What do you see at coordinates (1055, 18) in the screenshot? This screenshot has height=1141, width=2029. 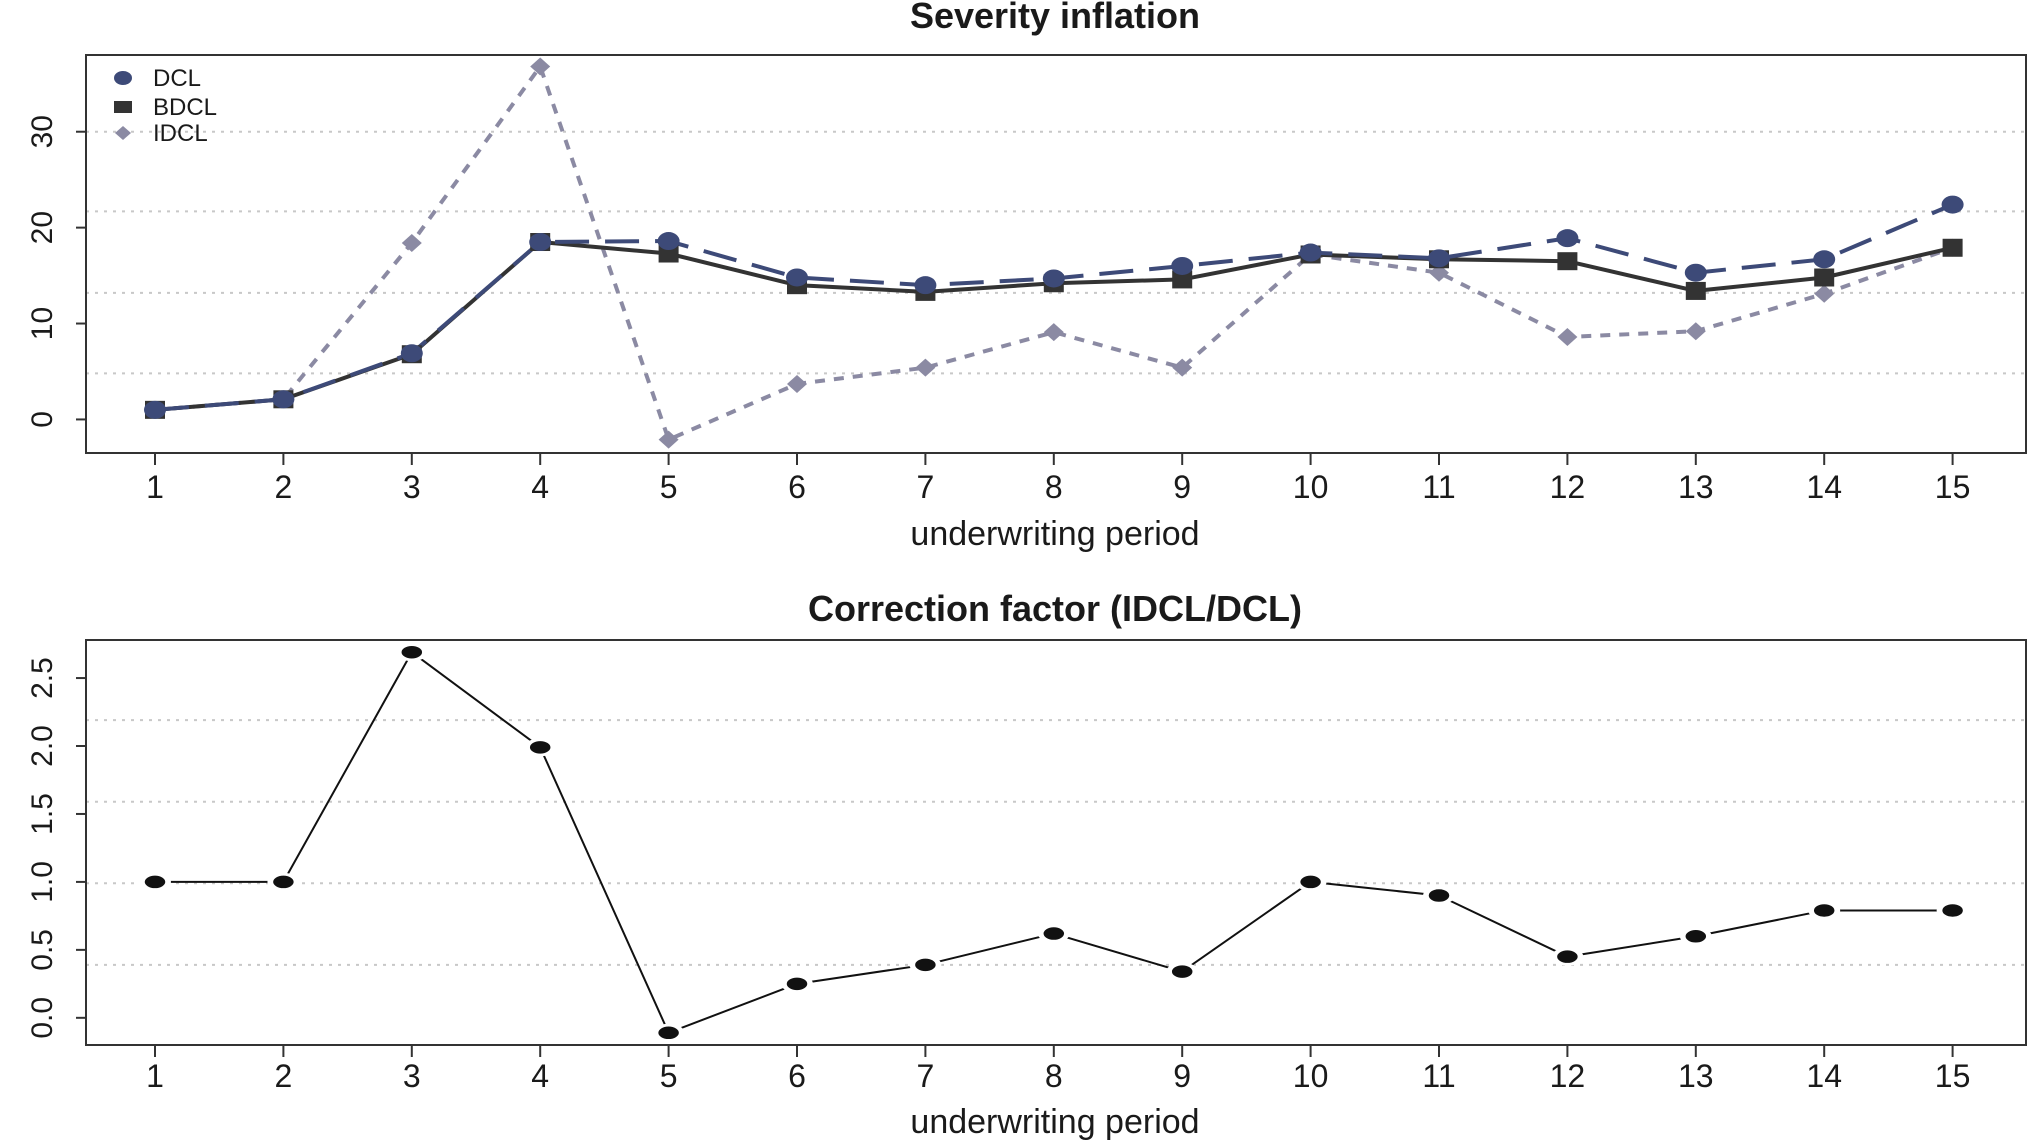 I see `chart-title: Severity inflation` at bounding box center [1055, 18].